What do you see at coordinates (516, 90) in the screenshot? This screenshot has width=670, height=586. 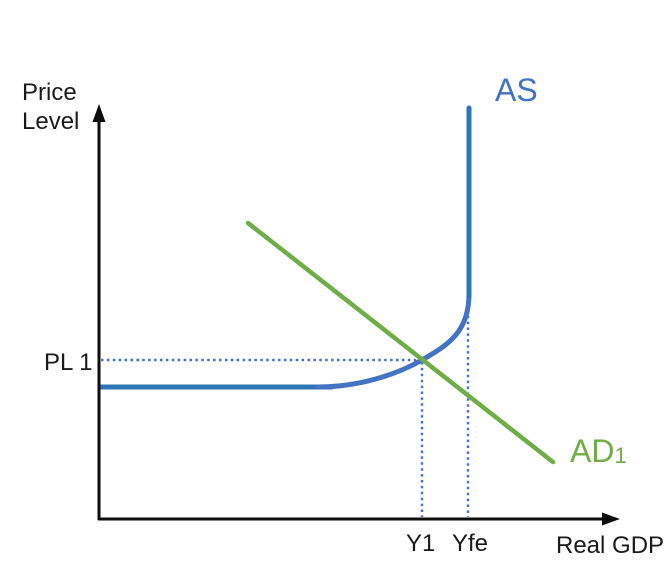 I see `as-curve-label: AS` at bounding box center [516, 90].